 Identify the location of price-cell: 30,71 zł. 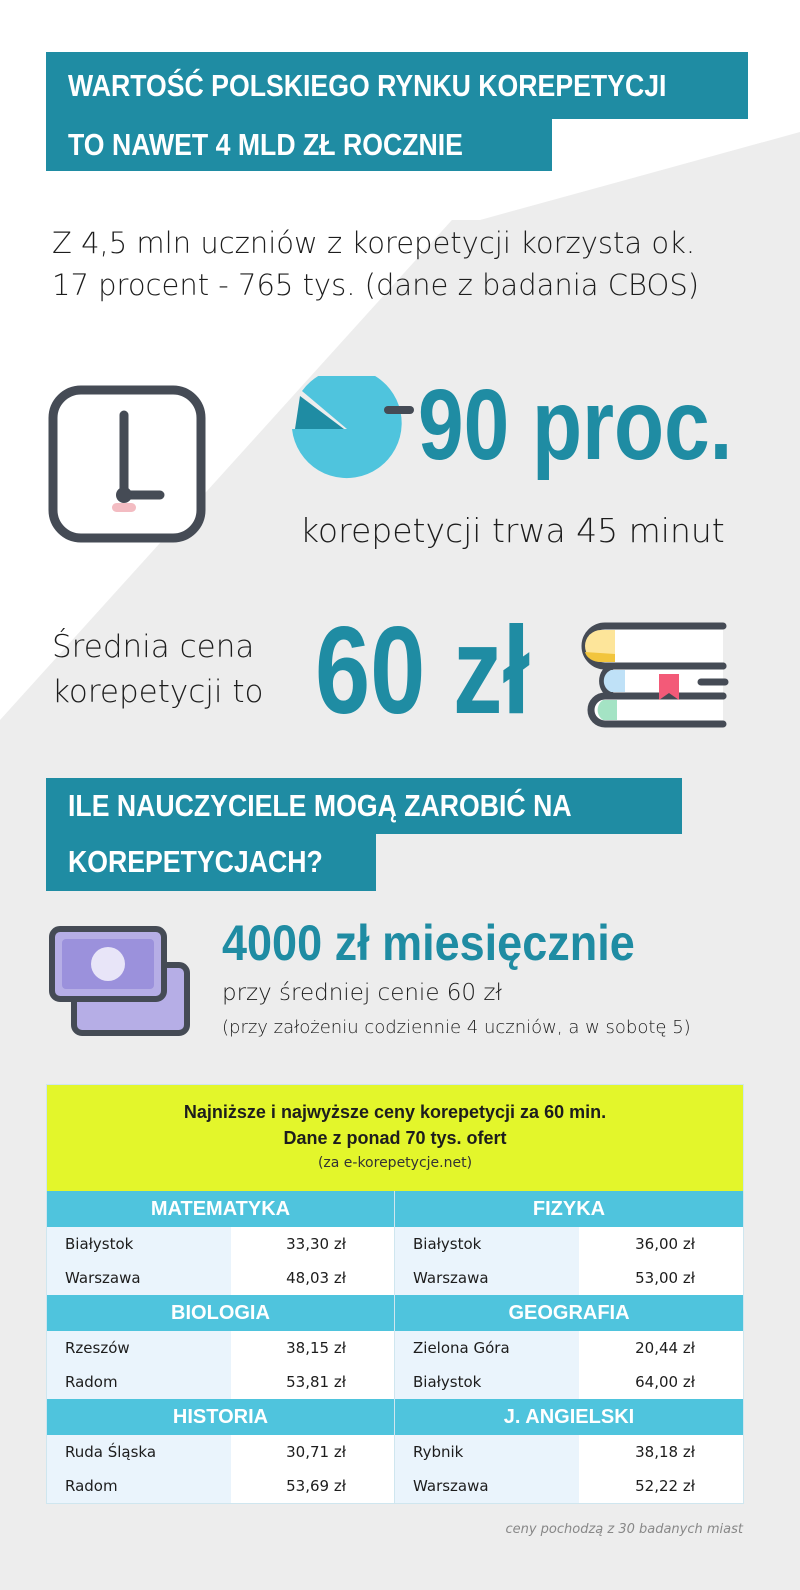
(316, 1452).